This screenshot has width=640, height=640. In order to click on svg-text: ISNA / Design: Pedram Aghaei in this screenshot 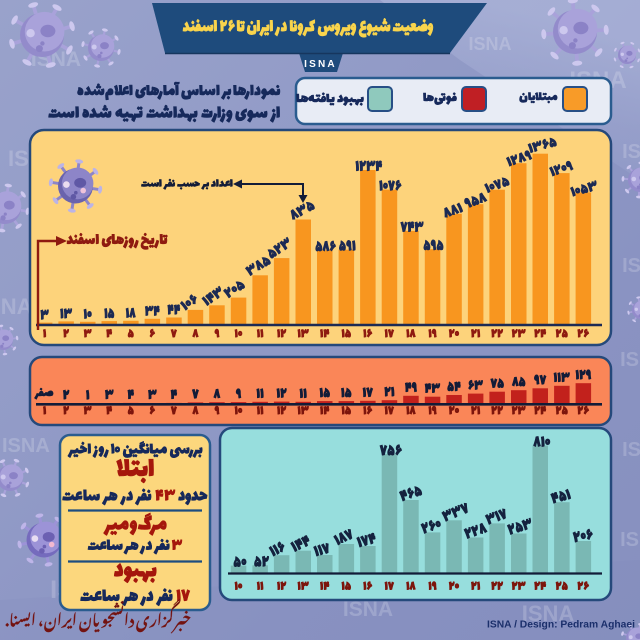, I will do `click(561, 625)`.